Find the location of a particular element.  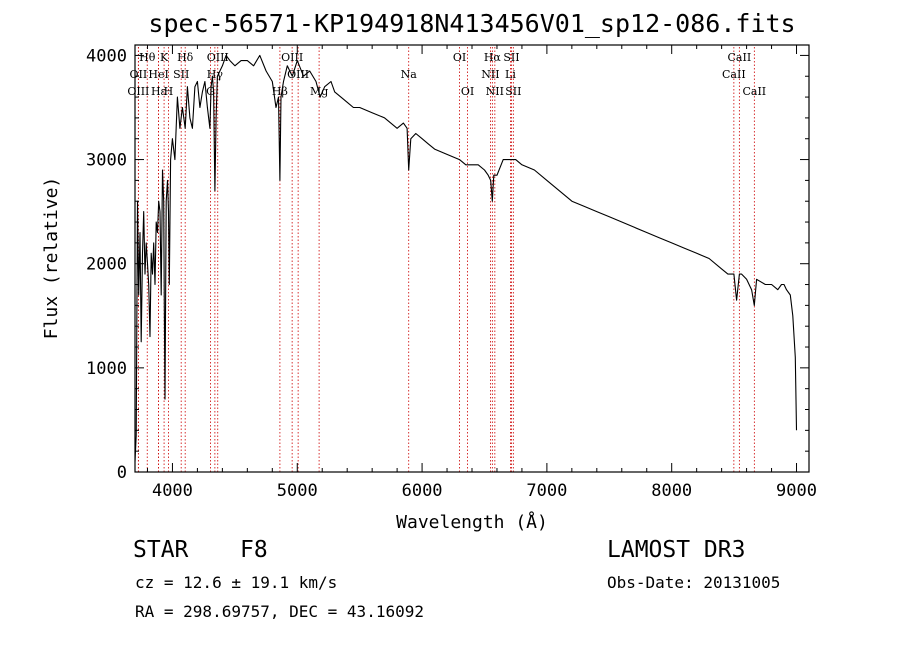

line-marker-label: K is located at coordinates (164, 57).